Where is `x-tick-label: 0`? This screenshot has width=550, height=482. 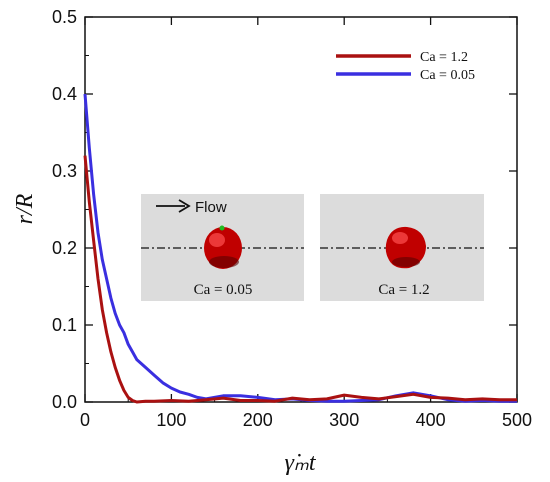 x-tick-label: 0 is located at coordinates (85, 420).